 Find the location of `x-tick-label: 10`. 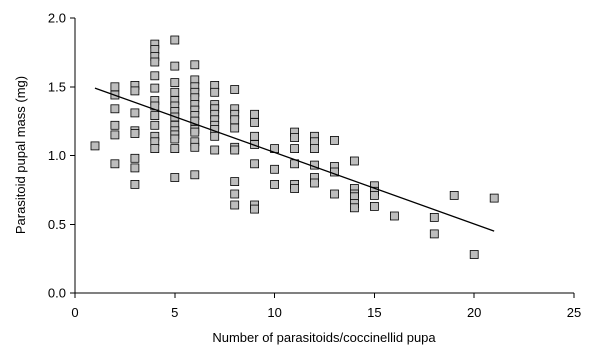

x-tick-label: 10 is located at coordinates (274, 312).